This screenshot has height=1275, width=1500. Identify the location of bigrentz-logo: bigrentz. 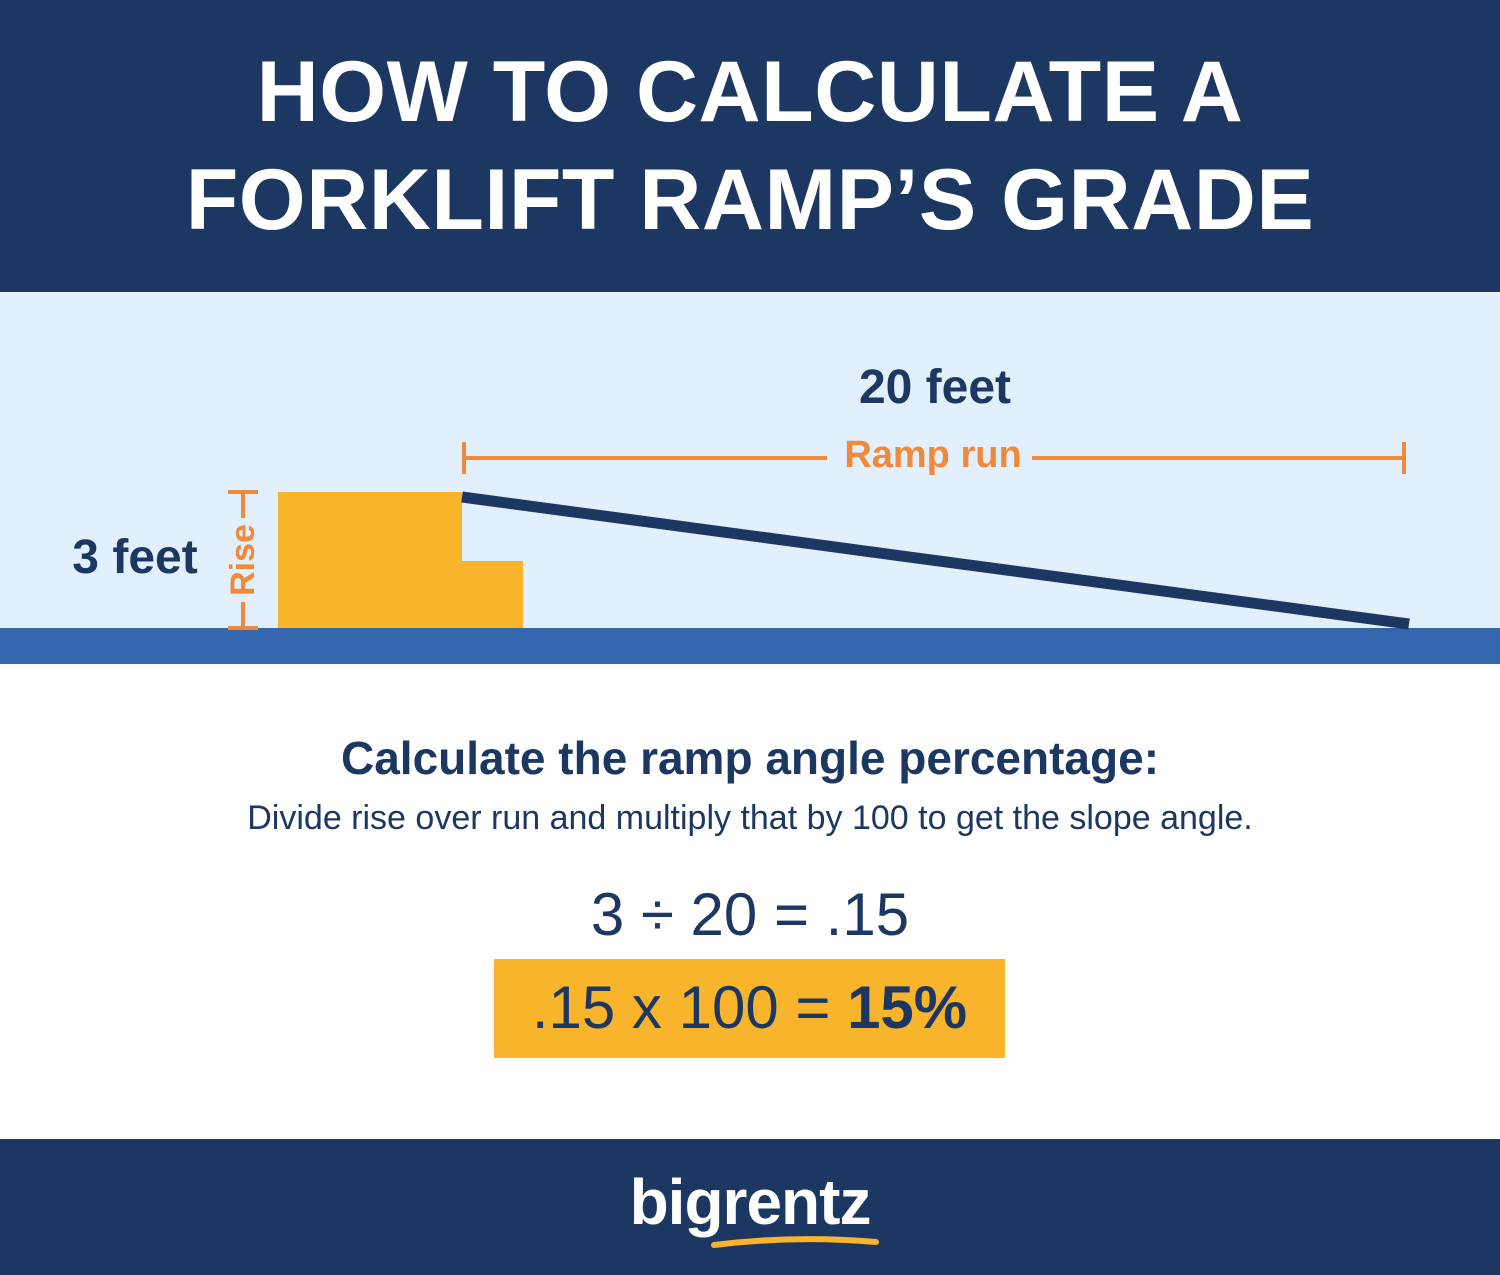
(750, 1202).